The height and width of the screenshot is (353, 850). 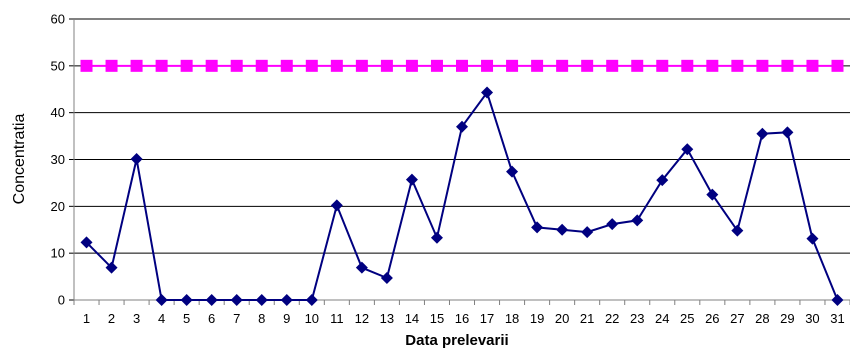 What do you see at coordinates (111, 318) in the screenshot?
I see `x-tick-label: 2` at bounding box center [111, 318].